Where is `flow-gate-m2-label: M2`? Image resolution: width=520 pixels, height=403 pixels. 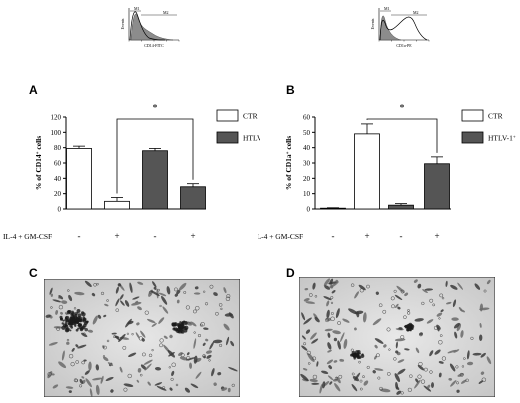
flow-gate-m2-label: M2 is located at coordinates (416, 12).